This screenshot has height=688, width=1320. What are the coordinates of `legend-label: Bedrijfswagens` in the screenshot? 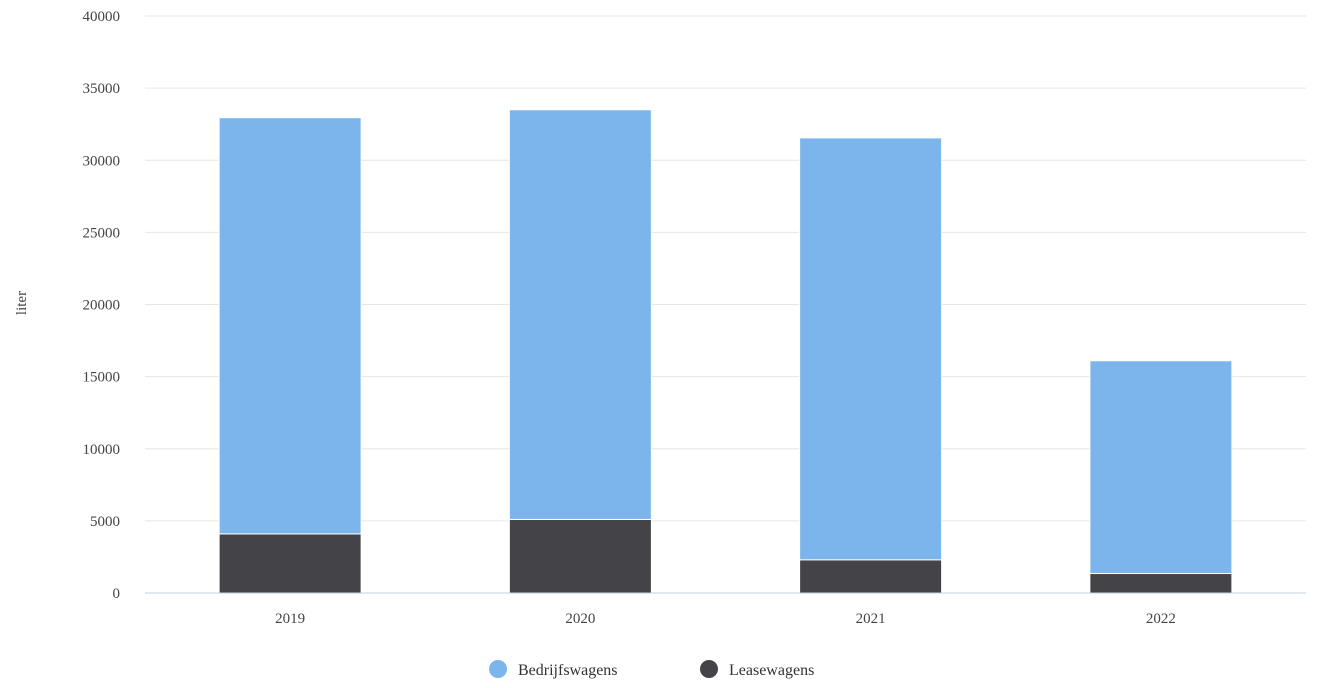 It's located at (568, 670).